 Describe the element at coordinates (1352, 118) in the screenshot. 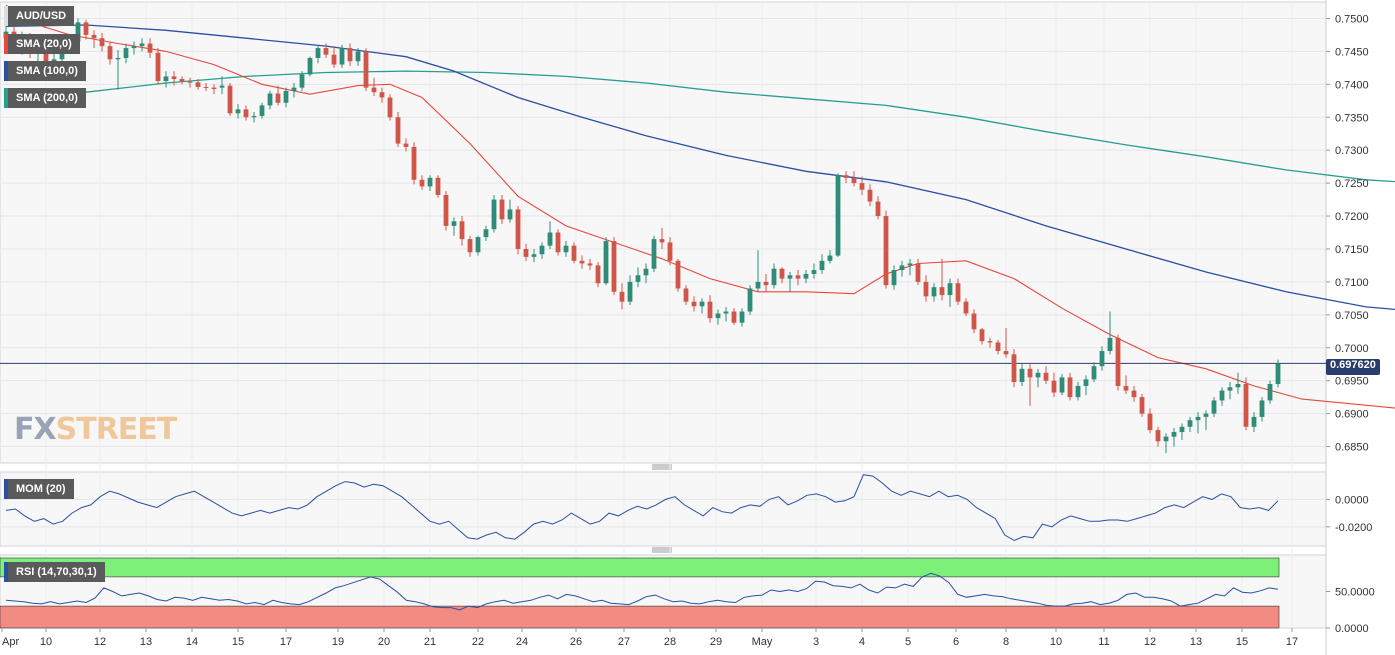

I see `price-tick-label: 0.7350` at that location.